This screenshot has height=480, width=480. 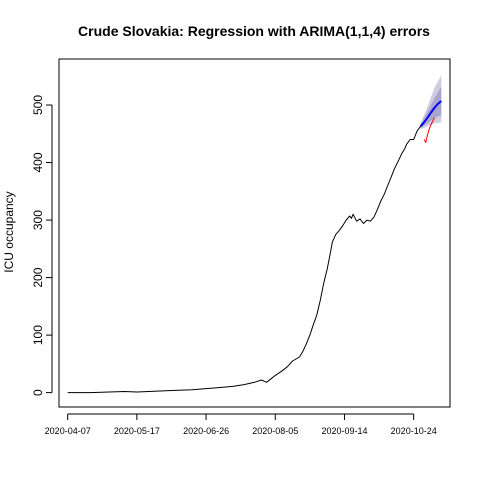 What do you see at coordinates (9, 231) in the screenshot?
I see `y-axis-label: ICU occupancy` at bounding box center [9, 231].